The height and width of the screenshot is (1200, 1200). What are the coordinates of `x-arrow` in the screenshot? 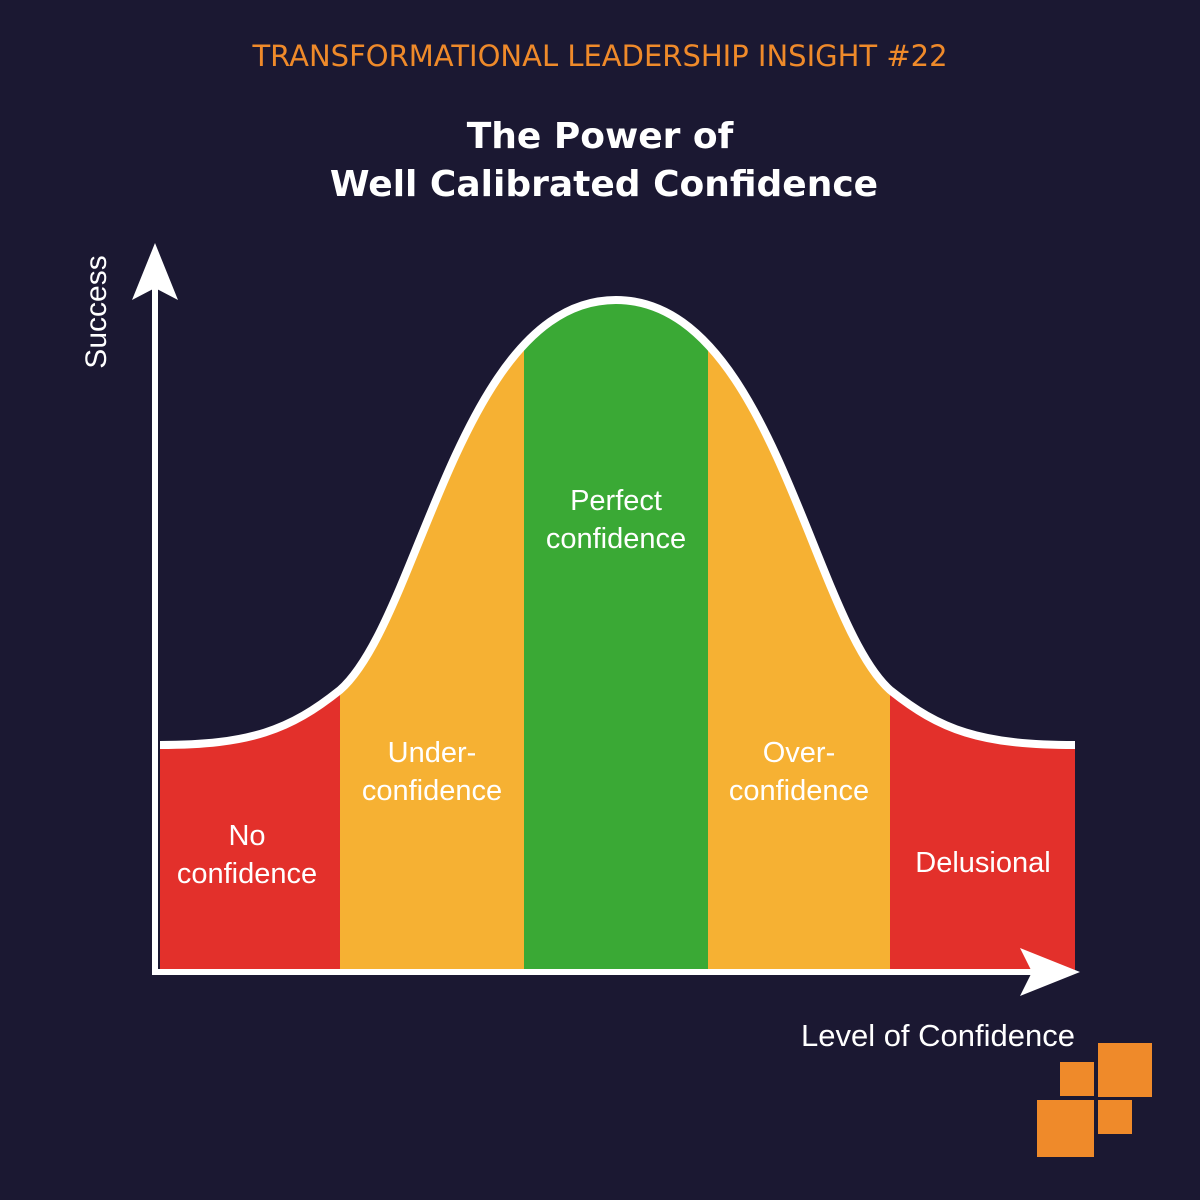 It's located at (1050, 972).